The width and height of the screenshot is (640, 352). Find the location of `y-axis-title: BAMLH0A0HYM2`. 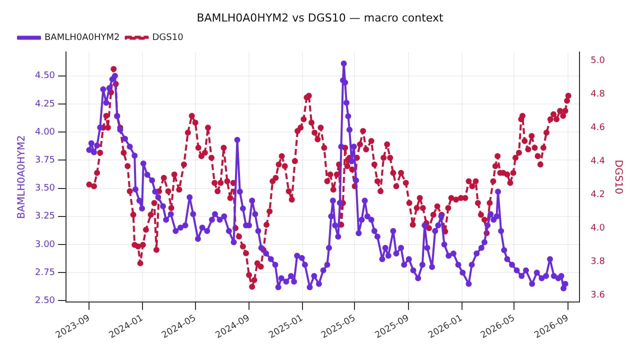

y-axis-title: BAMLH0A0HYM2 is located at coordinates (22, 177).